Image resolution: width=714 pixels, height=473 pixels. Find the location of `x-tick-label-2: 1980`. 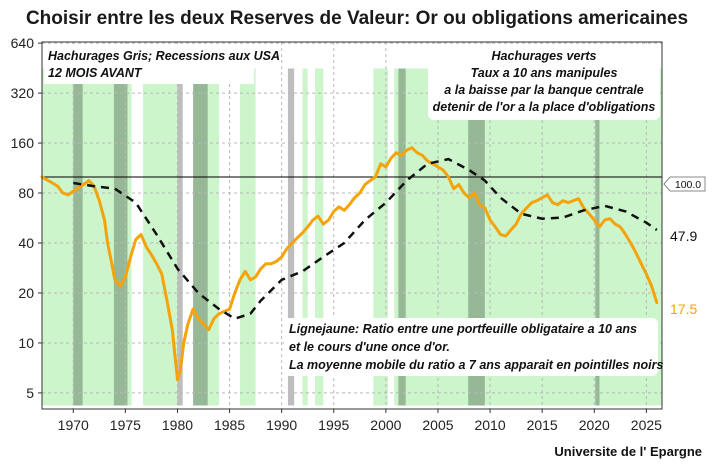

x-tick-label-2: 1980 is located at coordinates (177, 425).